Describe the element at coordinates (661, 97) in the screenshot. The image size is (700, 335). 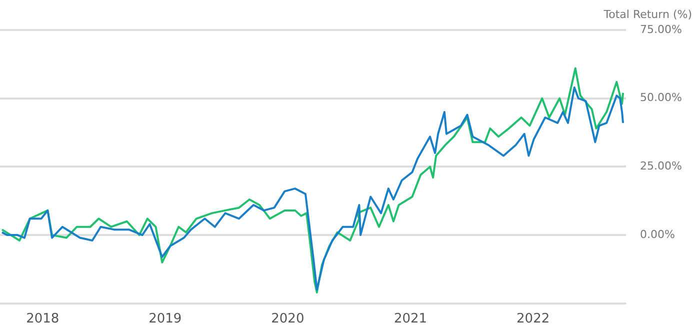
I see `y-tick-label: 50.00%` at that location.